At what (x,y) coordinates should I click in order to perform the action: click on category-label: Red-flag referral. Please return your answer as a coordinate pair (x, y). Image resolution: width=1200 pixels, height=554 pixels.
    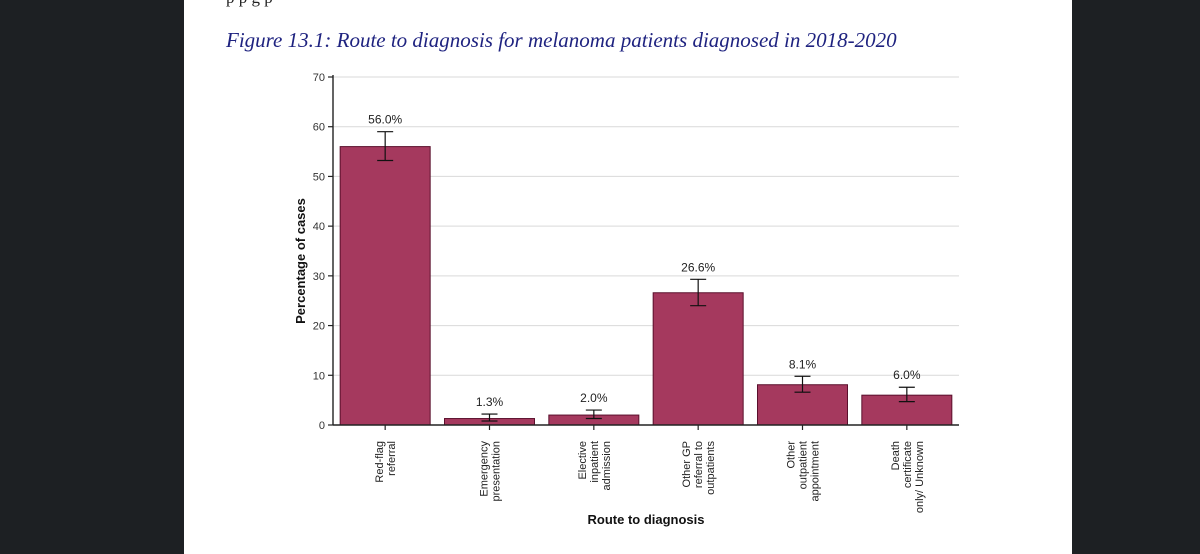
    Looking at the image, I should click on (386, 462).